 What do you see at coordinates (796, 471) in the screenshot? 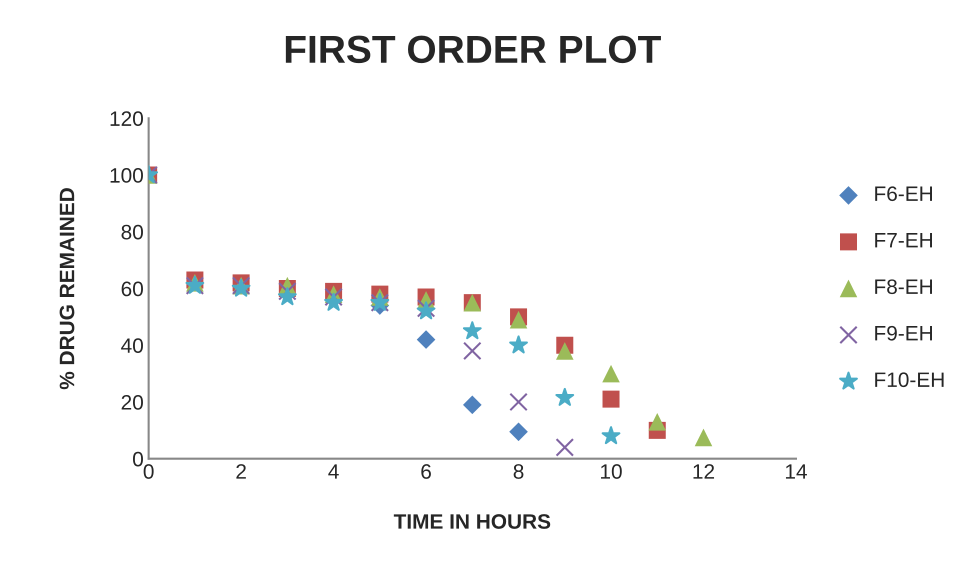
I see `x-tick-label: 14` at bounding box center [796, 471].